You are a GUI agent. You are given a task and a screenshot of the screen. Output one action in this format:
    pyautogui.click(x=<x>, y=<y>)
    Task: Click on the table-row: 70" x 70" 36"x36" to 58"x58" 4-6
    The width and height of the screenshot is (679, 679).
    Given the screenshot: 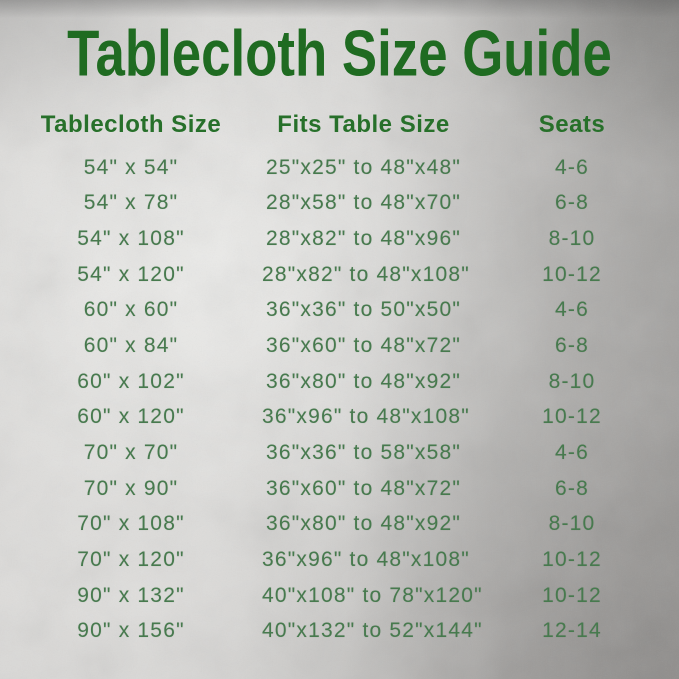 What is the action you would take?
    pyautogui.click(x=339, y=453)
    